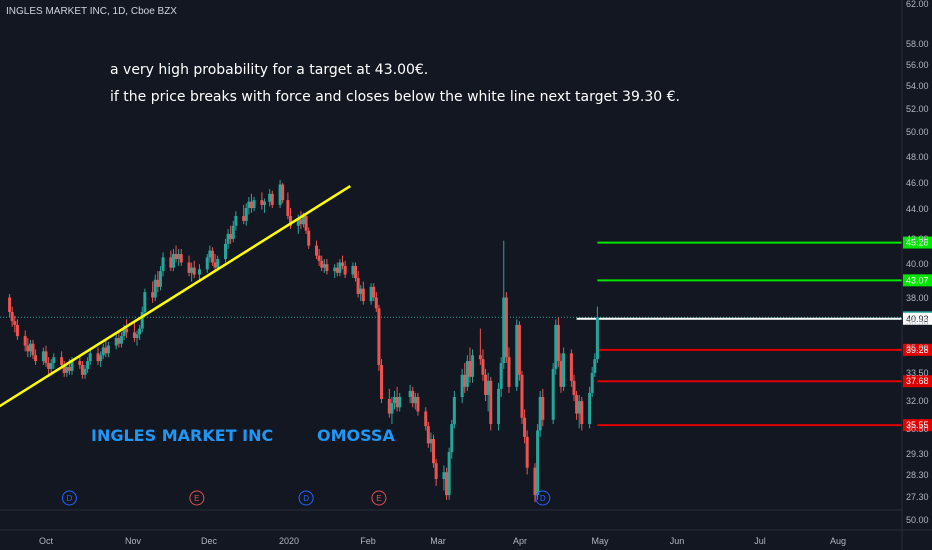 This screenshot has width=932, height=550. What do you see at coordinates (917, 132) in the screenshot?
I see `y-tick-label: 50.00` at bounding box center [917, 132].